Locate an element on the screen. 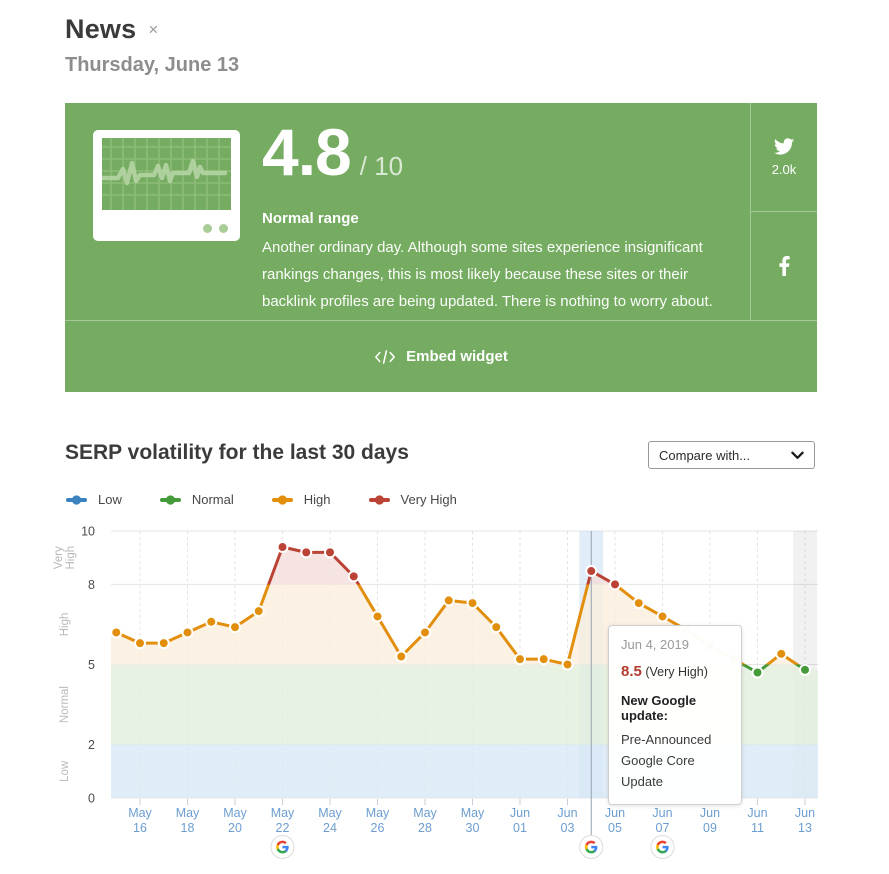 The height and width of the screenshot is (874, 889). facebook-icon is located at coordinates (784, 266).